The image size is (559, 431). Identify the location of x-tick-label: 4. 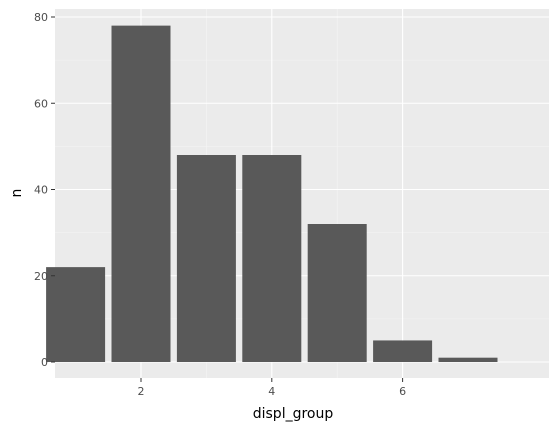
(271, 391).